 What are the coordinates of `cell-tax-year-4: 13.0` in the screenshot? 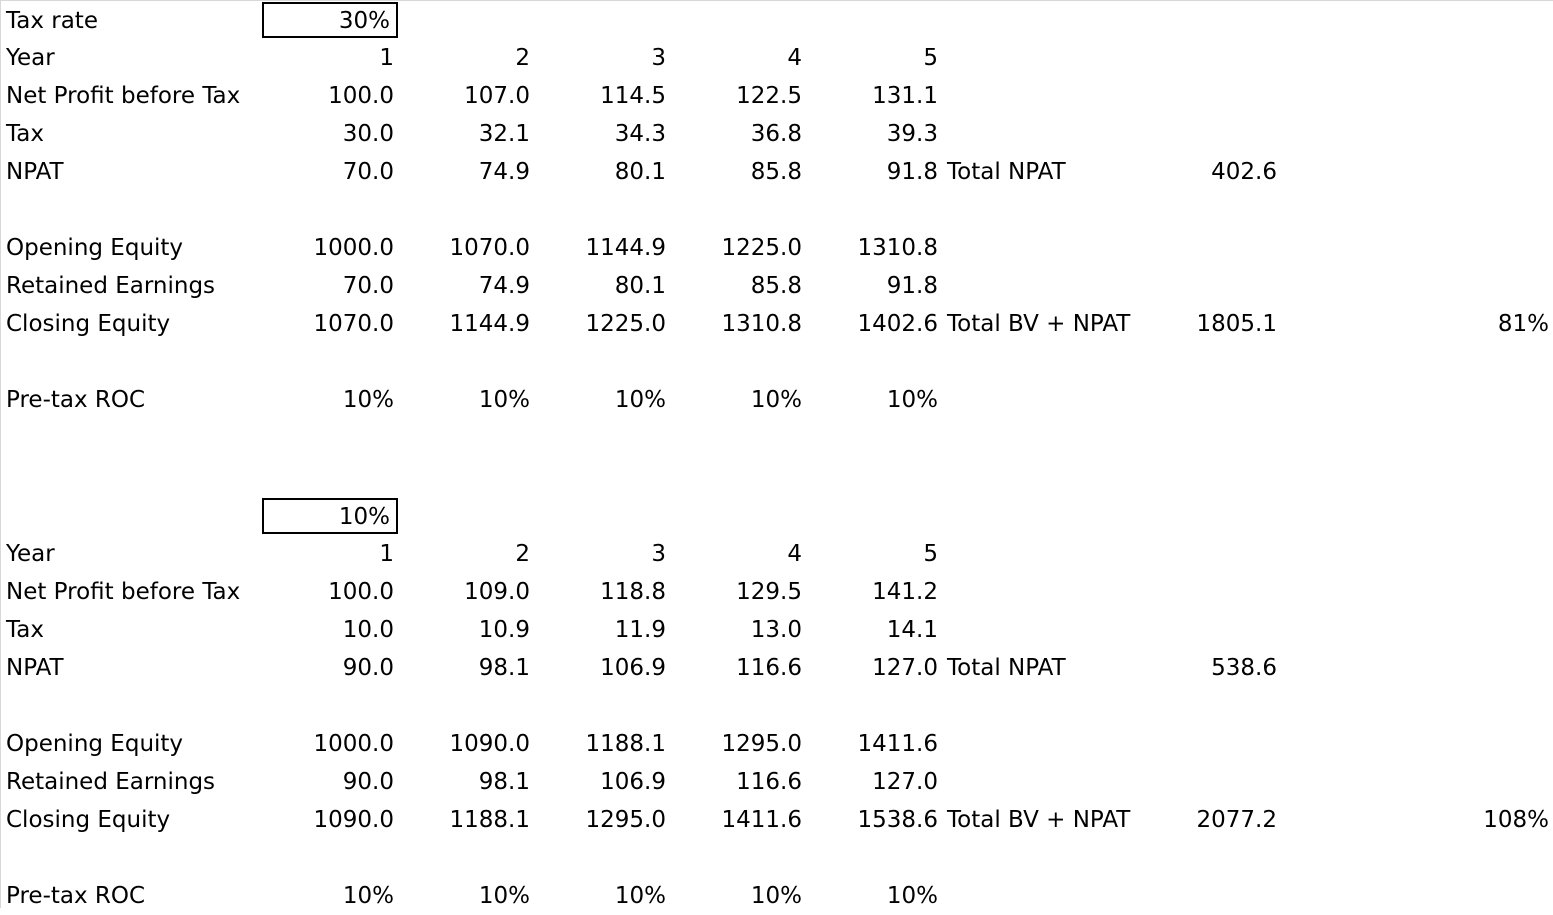 It's located at (776, 630).